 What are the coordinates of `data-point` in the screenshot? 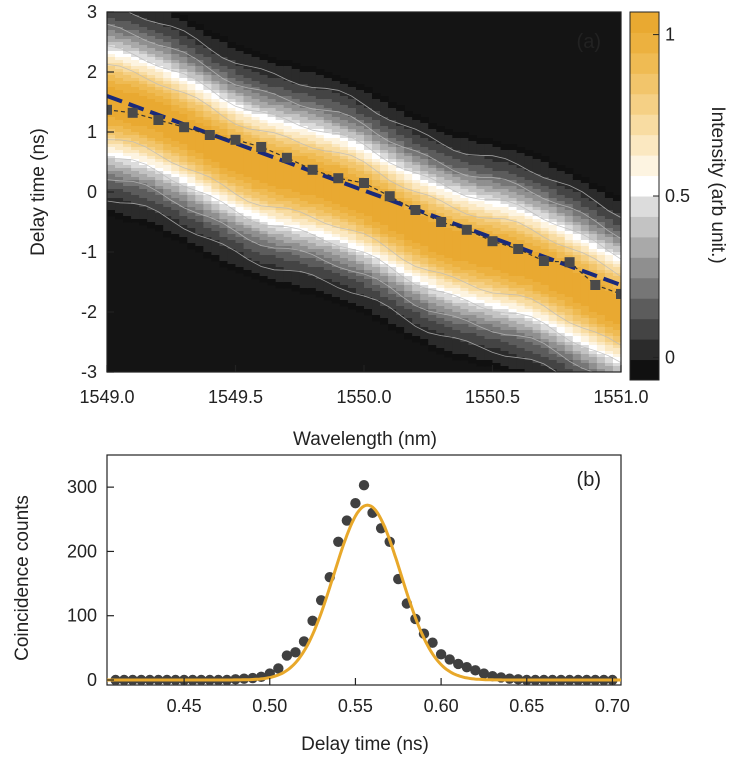 It's located at (312, 621).